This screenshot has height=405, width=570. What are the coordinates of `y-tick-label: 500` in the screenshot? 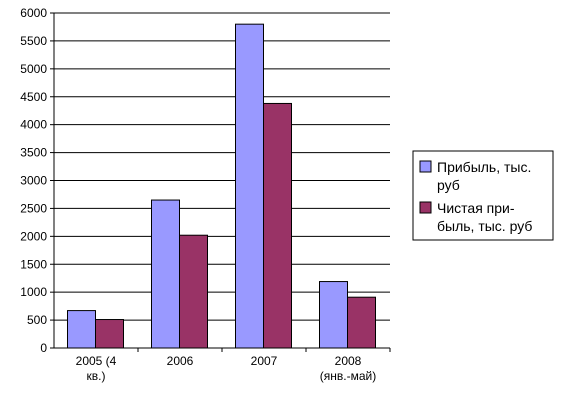 It's located at (37, 320).